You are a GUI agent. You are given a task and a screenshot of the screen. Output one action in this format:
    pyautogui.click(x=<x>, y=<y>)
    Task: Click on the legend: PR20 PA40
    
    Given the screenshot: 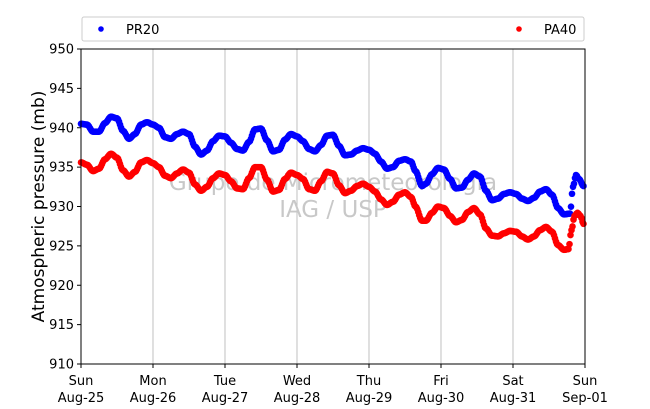 What is the action you would take?
    pyautogui.click(x=333, y=29)
    